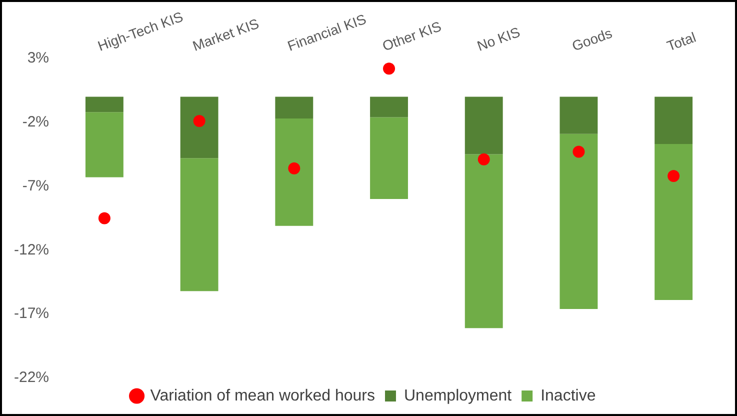 The height and width of the screenshot is (416, 737). I want to click on y-tick-label: -7%, so click(36, 185).